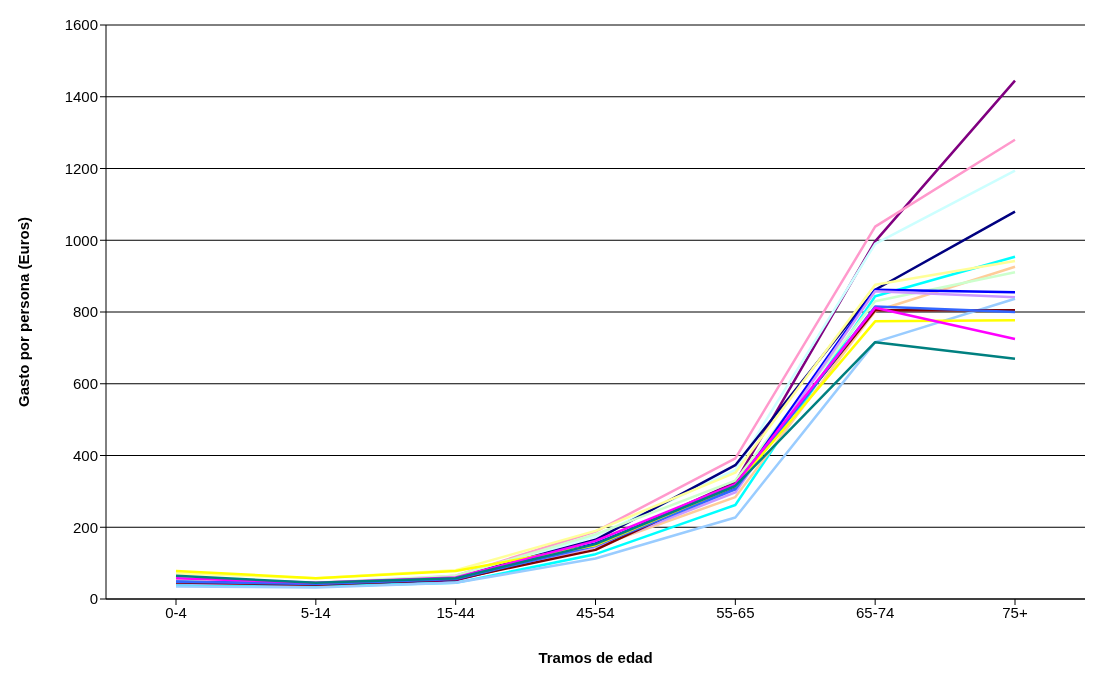 This screenshot has width=1101, height=677. Describe the element at coordinates (24, 312) in the screenshot. I see `y-axis-title: Gasto por persona (Euros)` at that location.